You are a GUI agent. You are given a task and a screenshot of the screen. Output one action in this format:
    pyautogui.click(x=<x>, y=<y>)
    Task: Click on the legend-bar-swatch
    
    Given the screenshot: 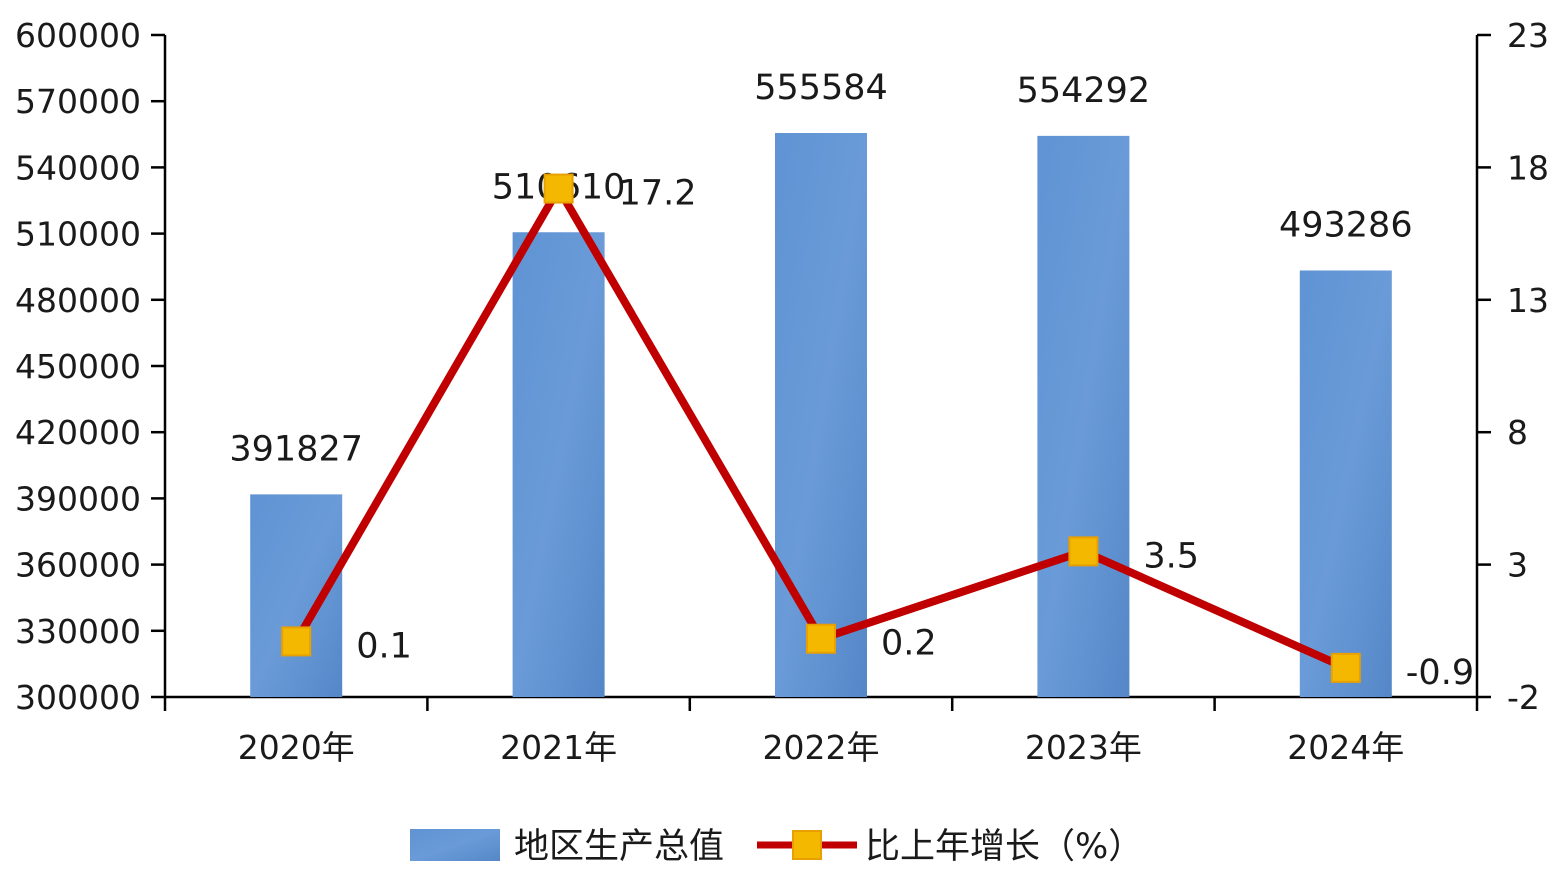 What is the action you would take?
    pyautogui.click(x=455, y=845)
    